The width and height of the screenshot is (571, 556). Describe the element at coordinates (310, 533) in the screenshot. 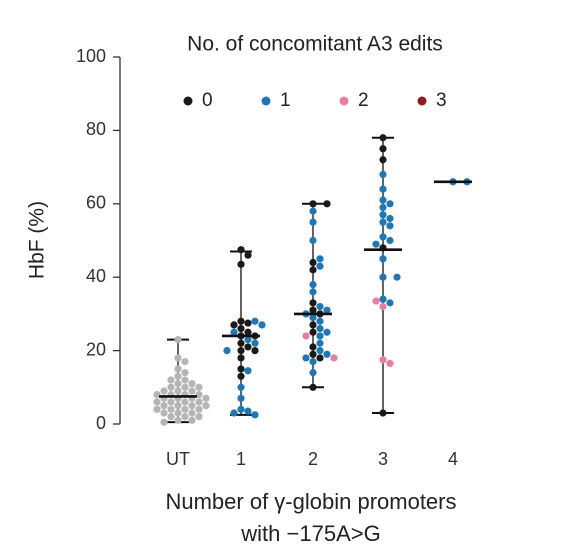

I see `x-axis-label: with −175A>G` at that location.